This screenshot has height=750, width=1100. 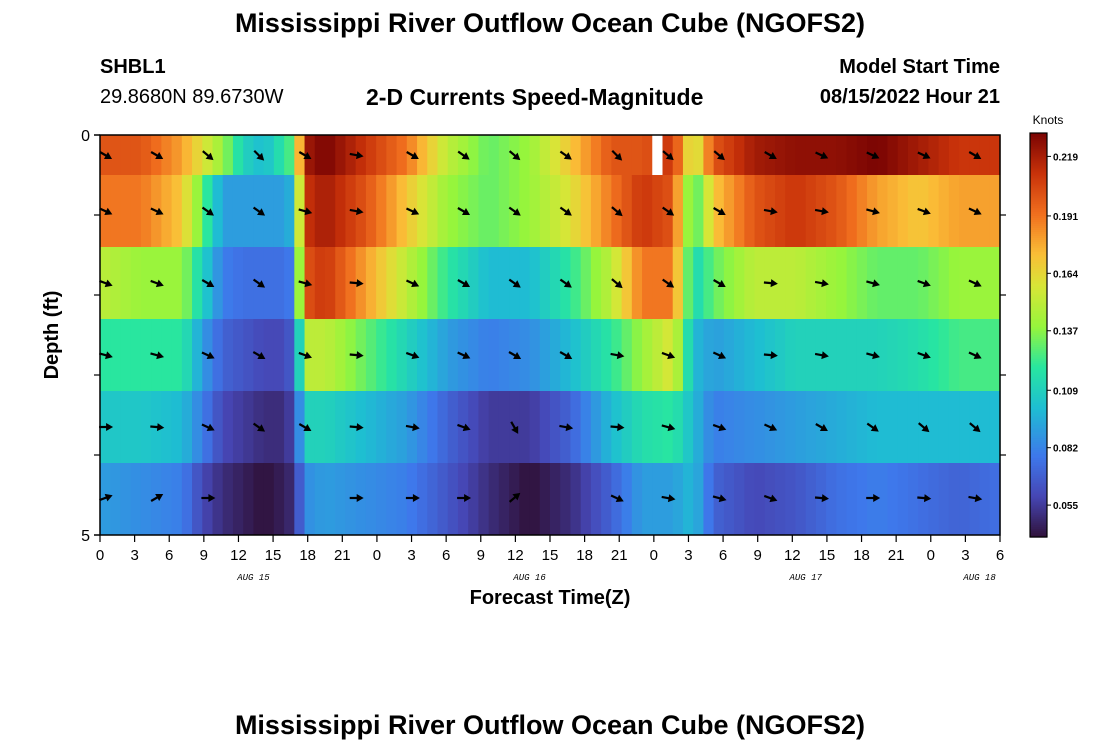 What do you see at coordinates (1048, 120) in the screenshot?
I see `colorbar-unit: Knots` at bounding box center [1048, 120].